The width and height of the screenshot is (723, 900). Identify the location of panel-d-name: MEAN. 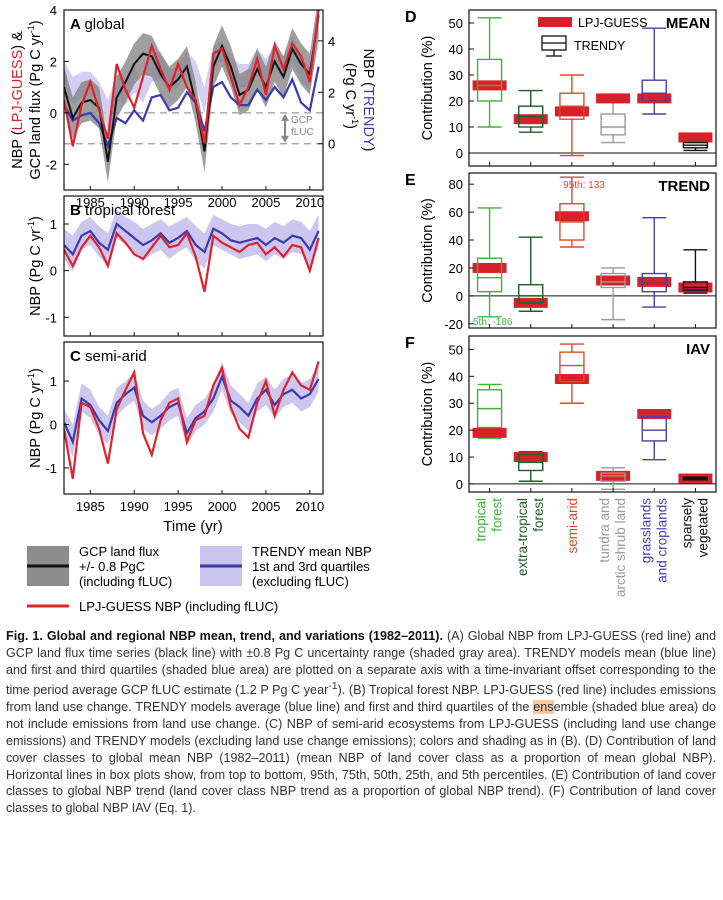
(688, 23).